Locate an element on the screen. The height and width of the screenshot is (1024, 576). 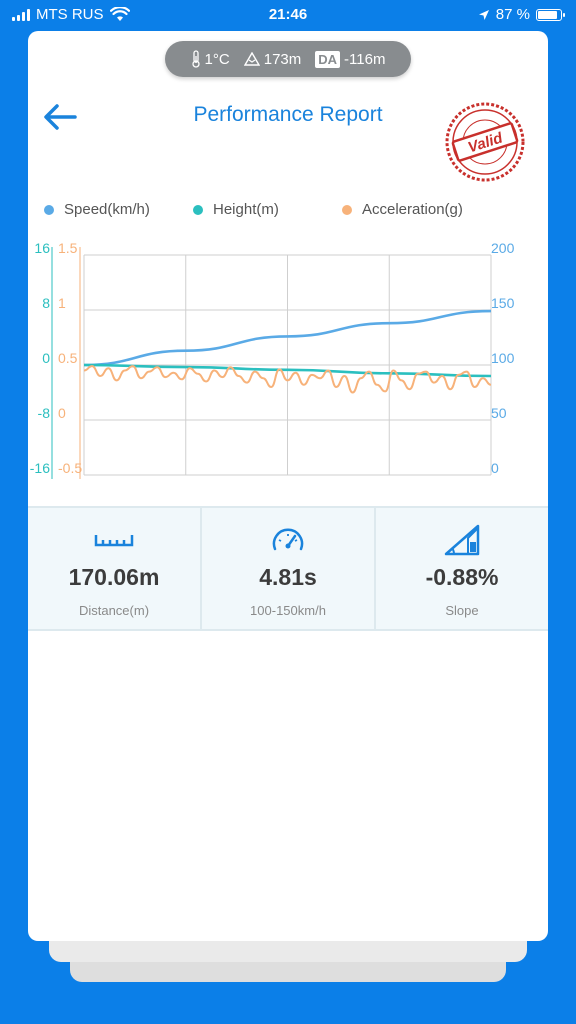
clock: 21:46 is located at coordinates (288, 14).